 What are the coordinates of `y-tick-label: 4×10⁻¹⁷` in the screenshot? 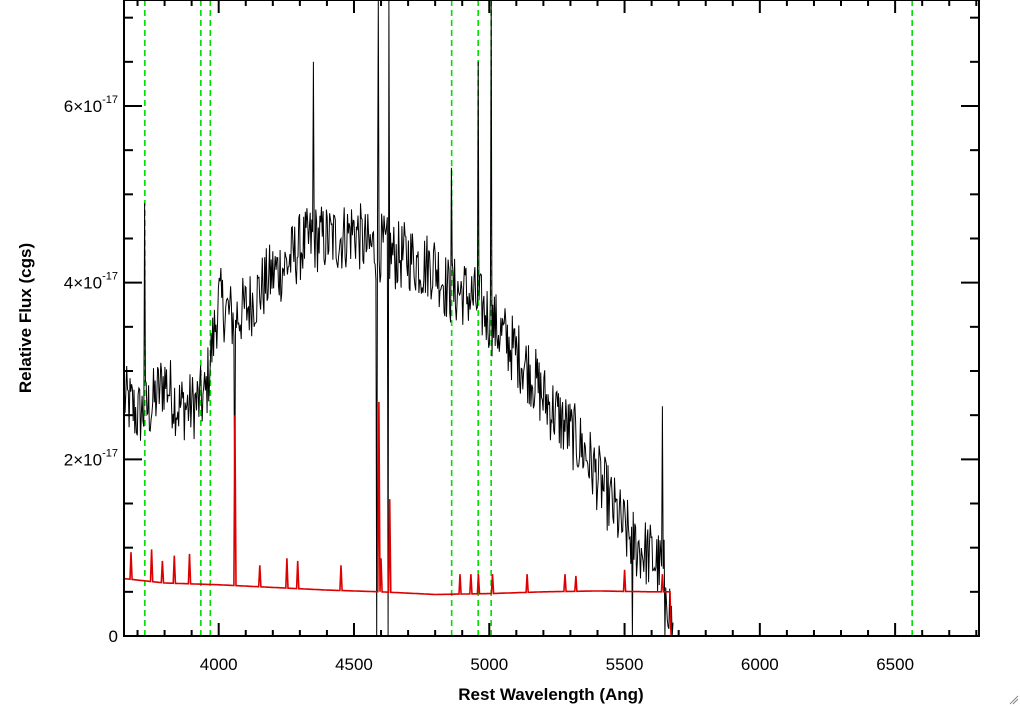 It's located at (91, 282).